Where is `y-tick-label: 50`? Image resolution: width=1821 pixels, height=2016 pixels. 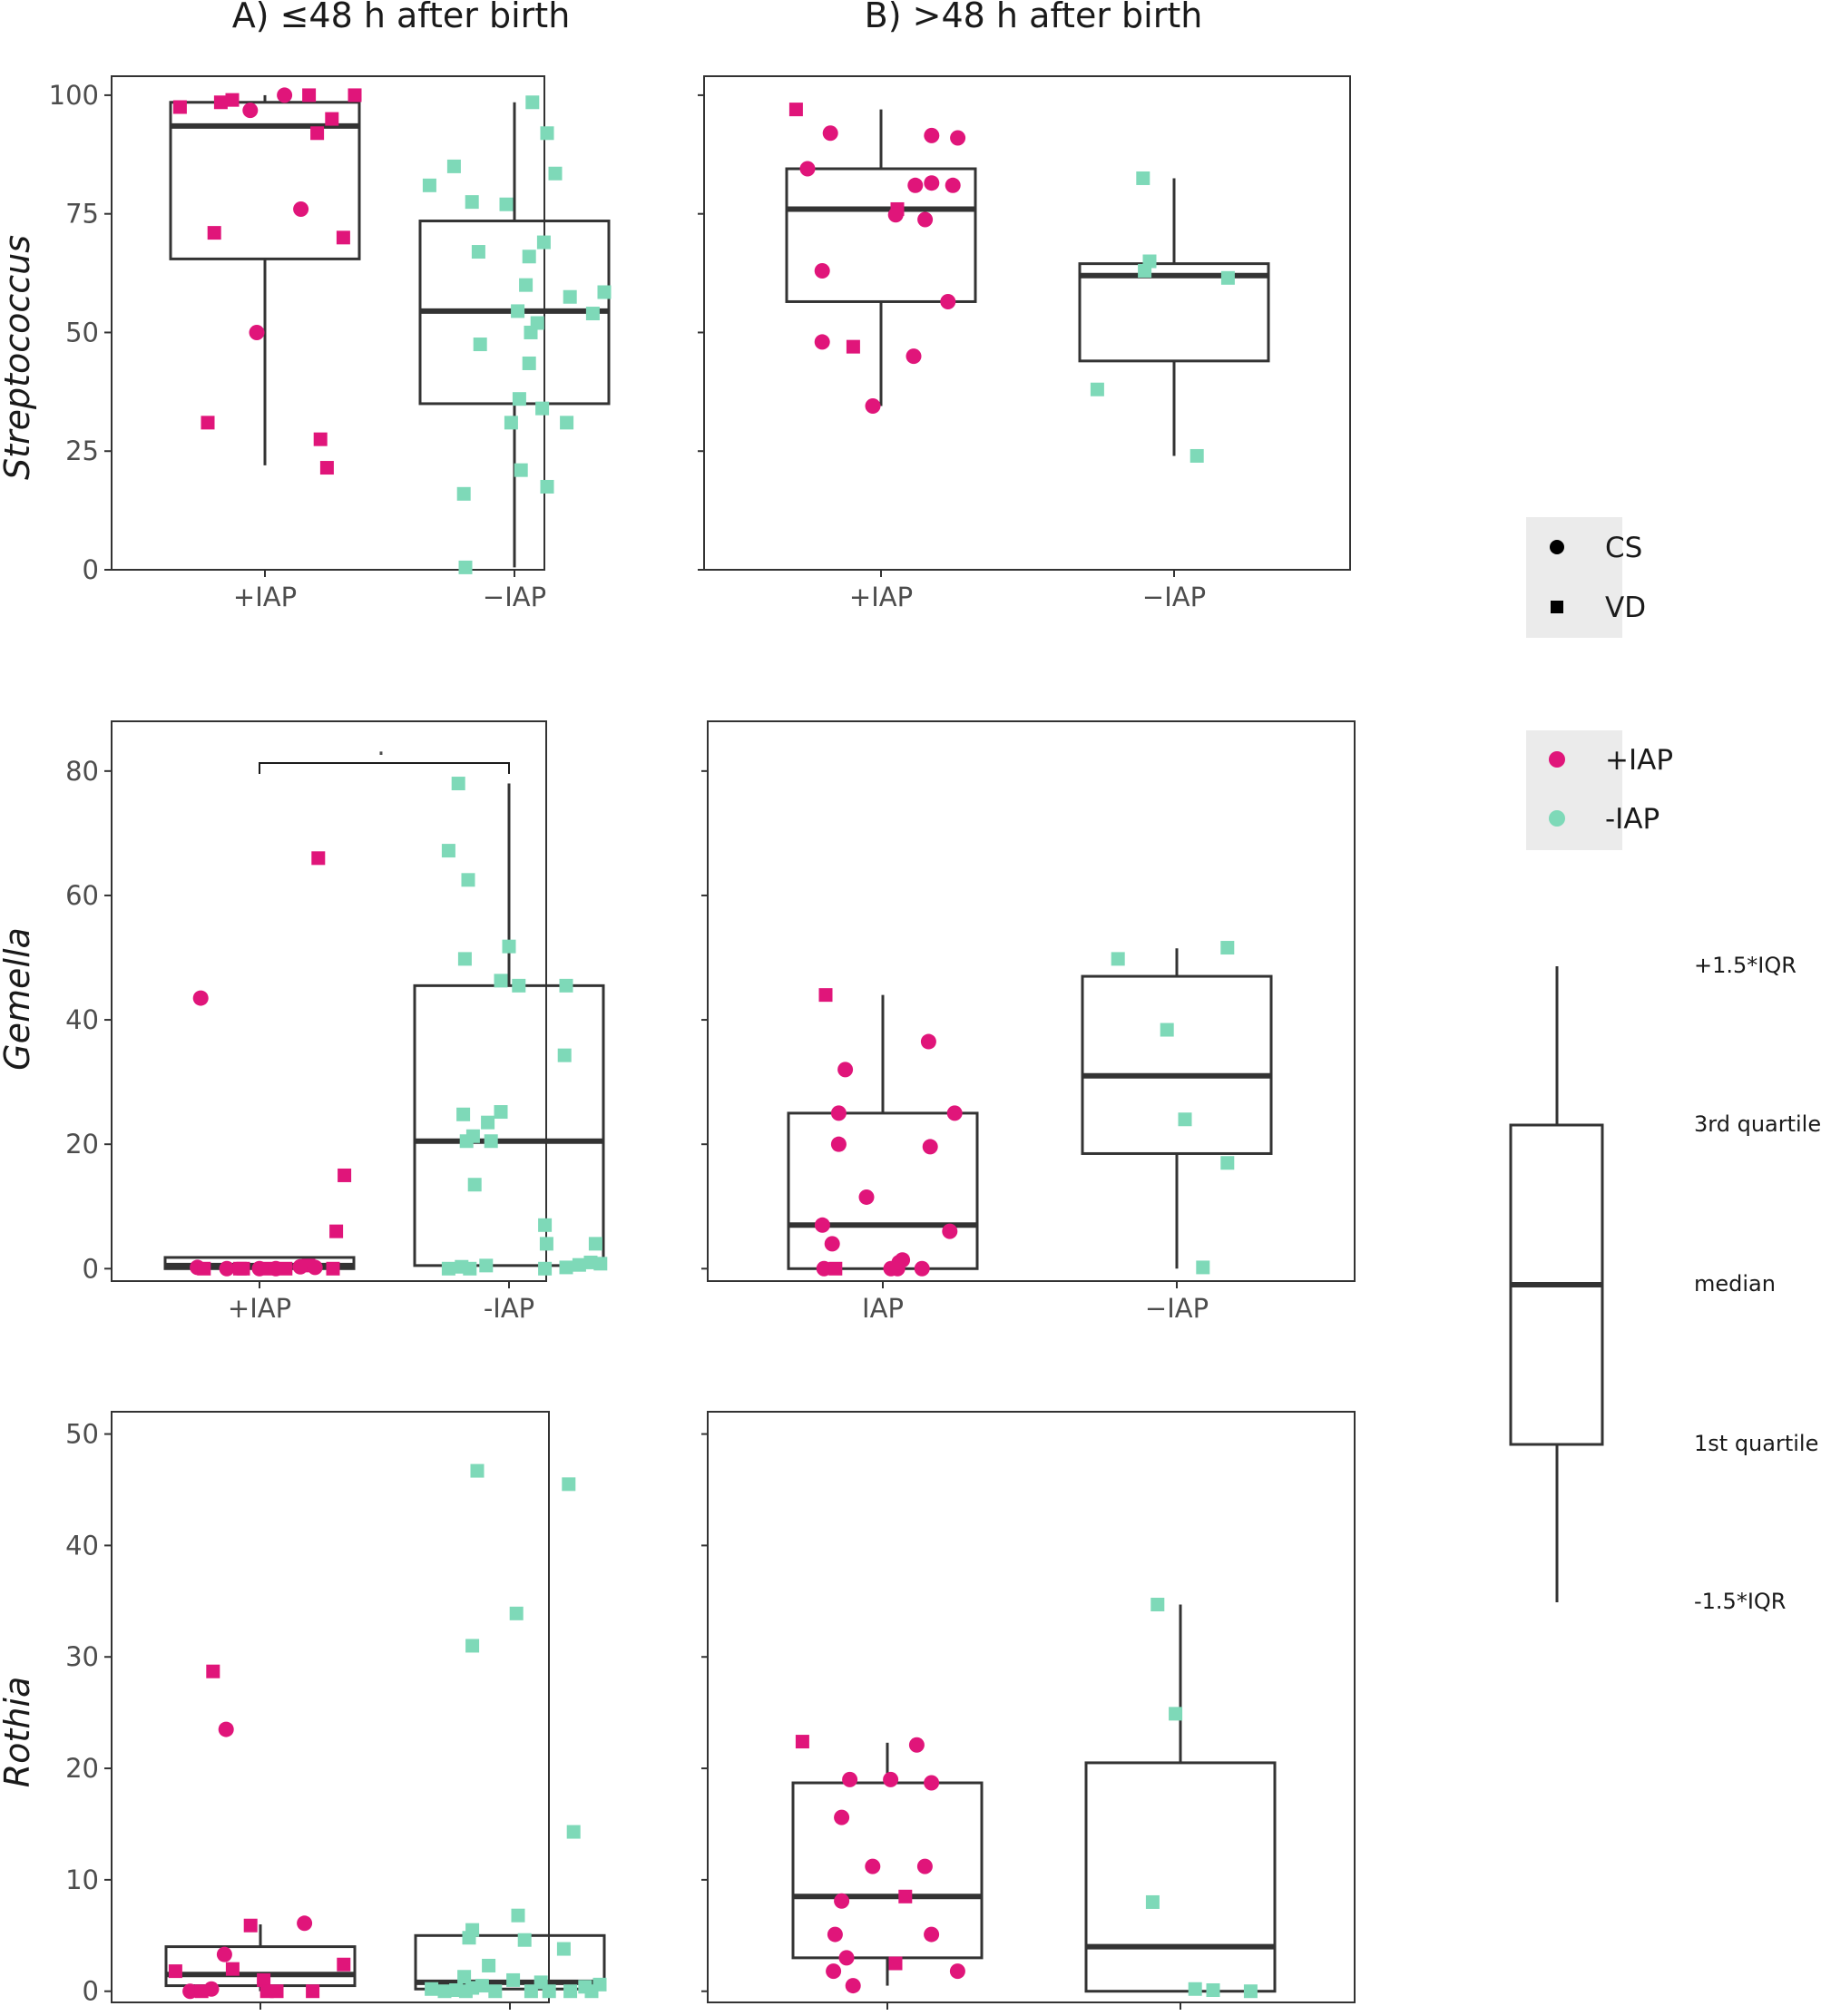 y-tick-label: 50 is located at coordinates (82, 332).